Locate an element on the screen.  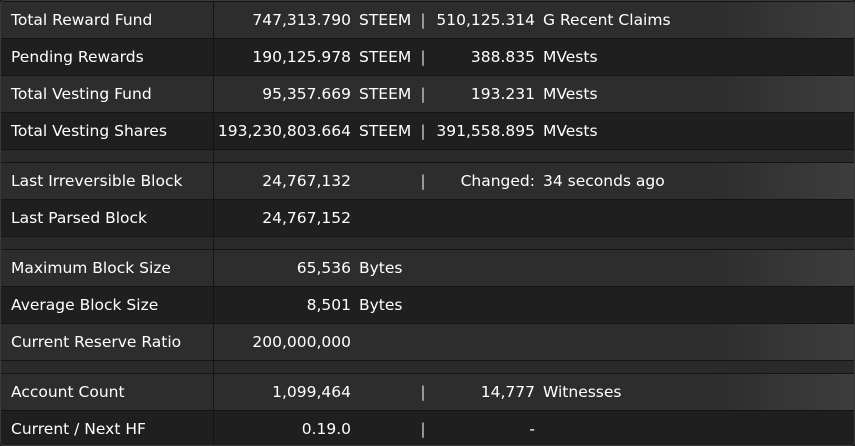
stat-secondary-value: 510,125.314 is located at coordinates (484, 20).